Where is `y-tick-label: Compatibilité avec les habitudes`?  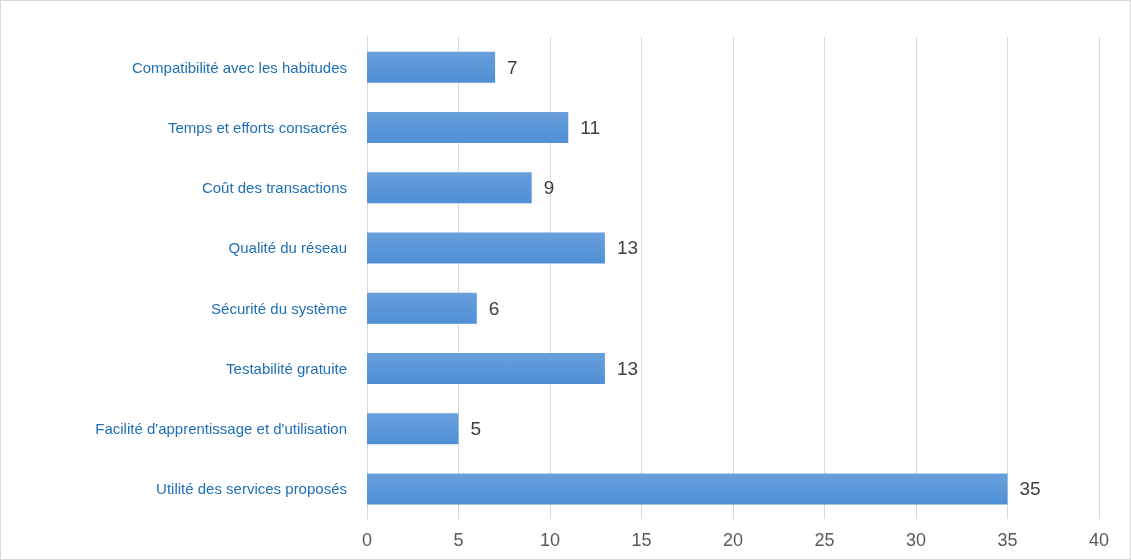 y-tick-label: Compatibilité avec les habitudes is located at coordinates (239, 67).